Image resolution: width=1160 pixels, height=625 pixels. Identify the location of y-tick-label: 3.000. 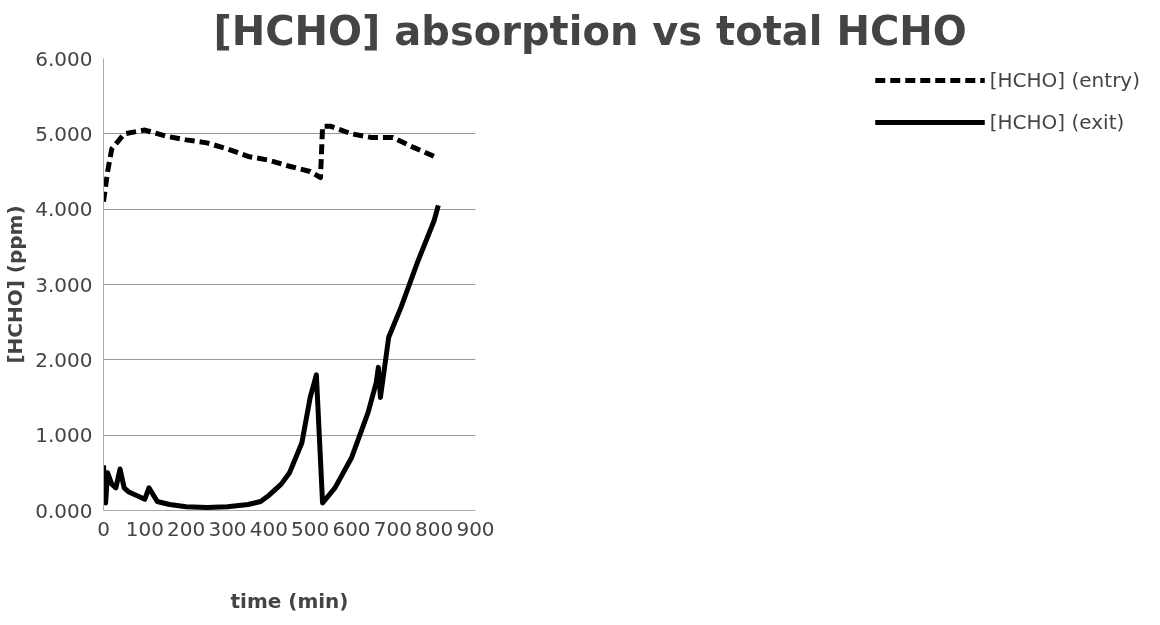
(64, 284).